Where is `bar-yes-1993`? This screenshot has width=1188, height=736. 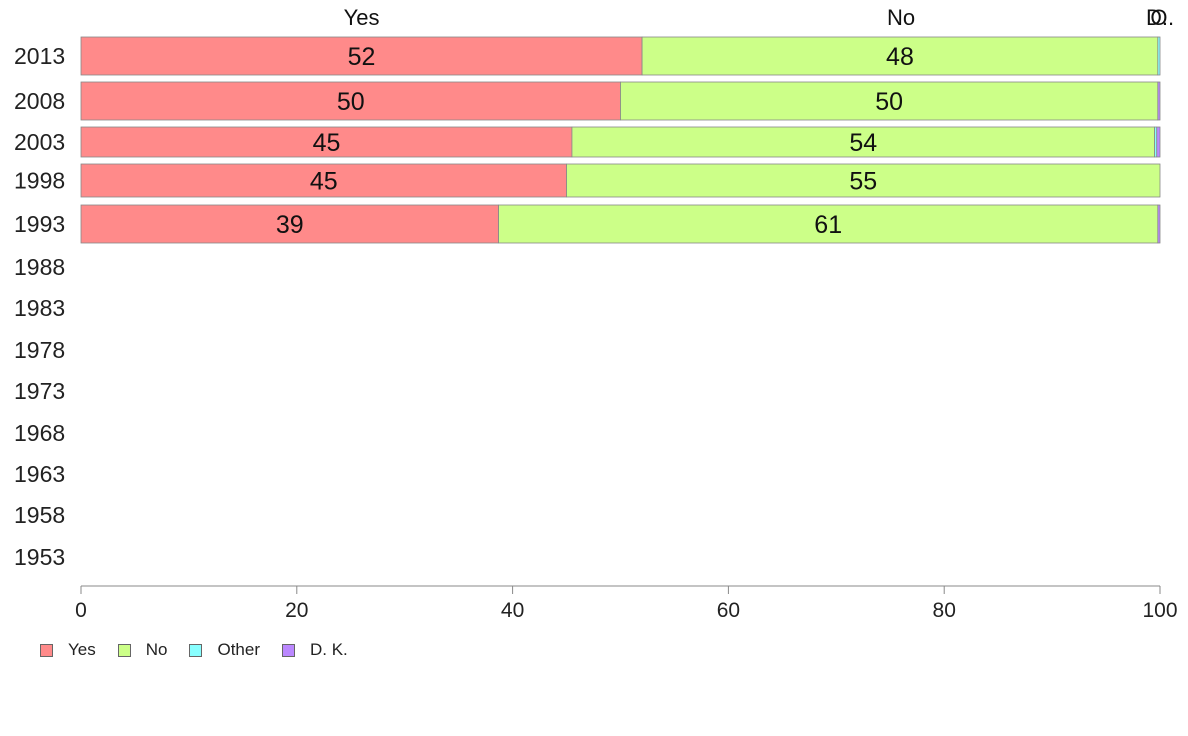 bar-yes-1993 is located at coordinates (289, 224).